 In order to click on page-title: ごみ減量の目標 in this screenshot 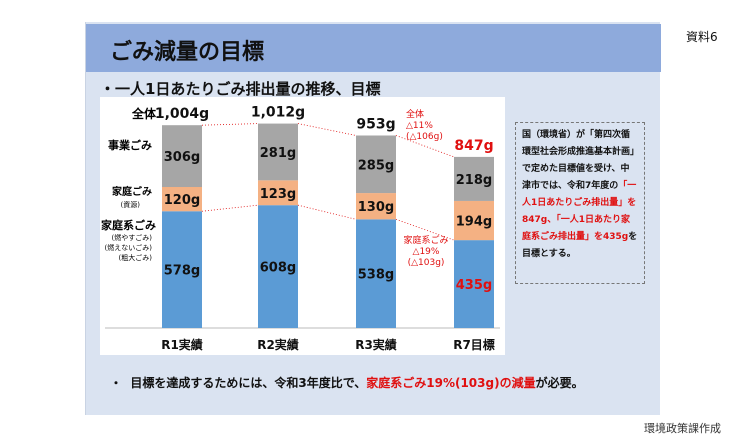, I will do `click(187, 52)`.